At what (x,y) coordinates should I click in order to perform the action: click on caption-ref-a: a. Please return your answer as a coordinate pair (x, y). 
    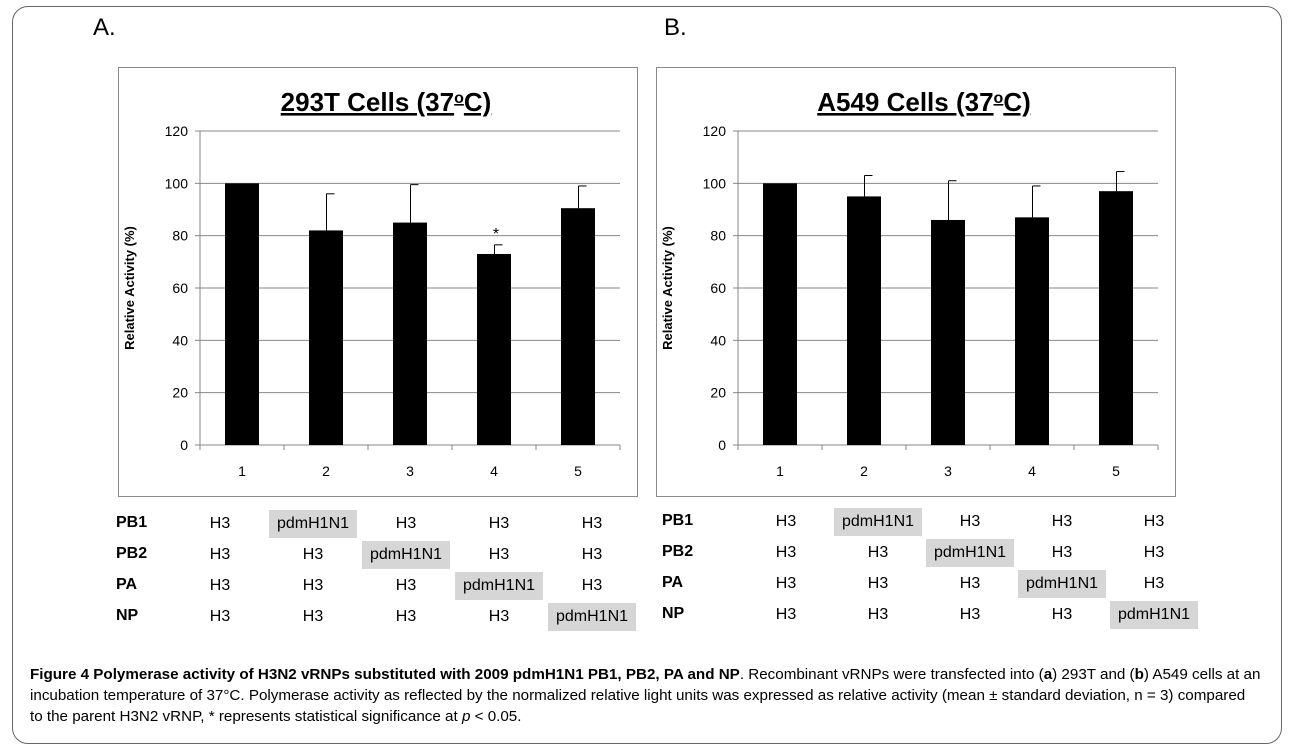
    Looking at the image, I should click on (1048, 674).